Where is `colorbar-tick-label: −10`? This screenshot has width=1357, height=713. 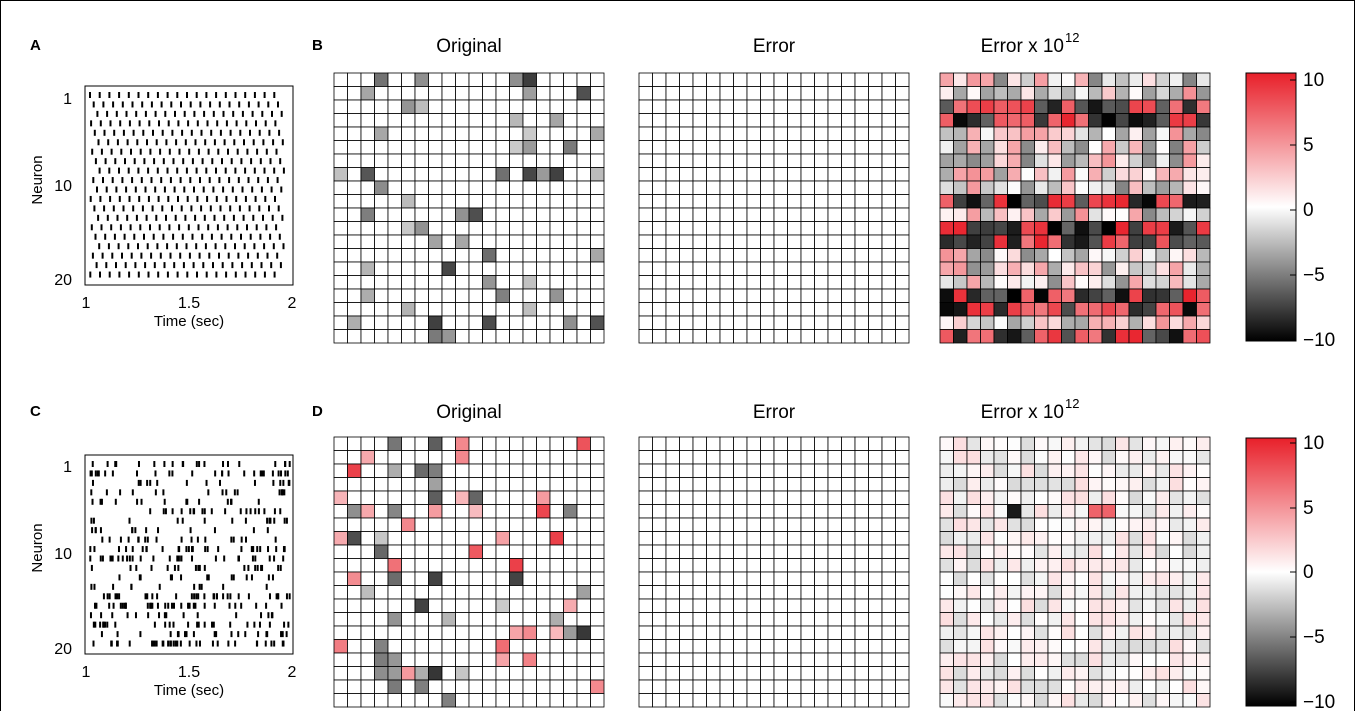 colorbar-tick-label: −10 is located at coordinates (1319, 340).